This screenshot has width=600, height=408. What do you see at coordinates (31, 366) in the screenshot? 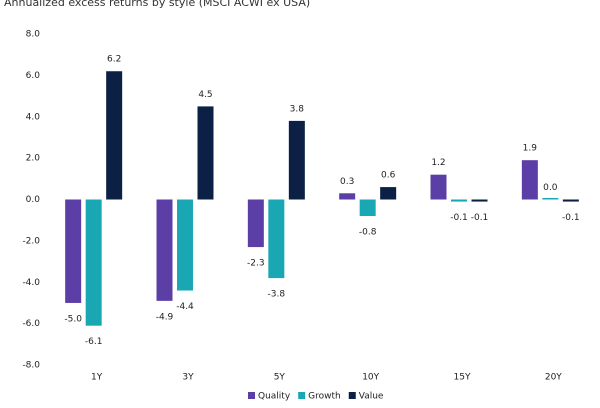
I see `y-tick-label: -8.0` at bounding box center [31, 366].